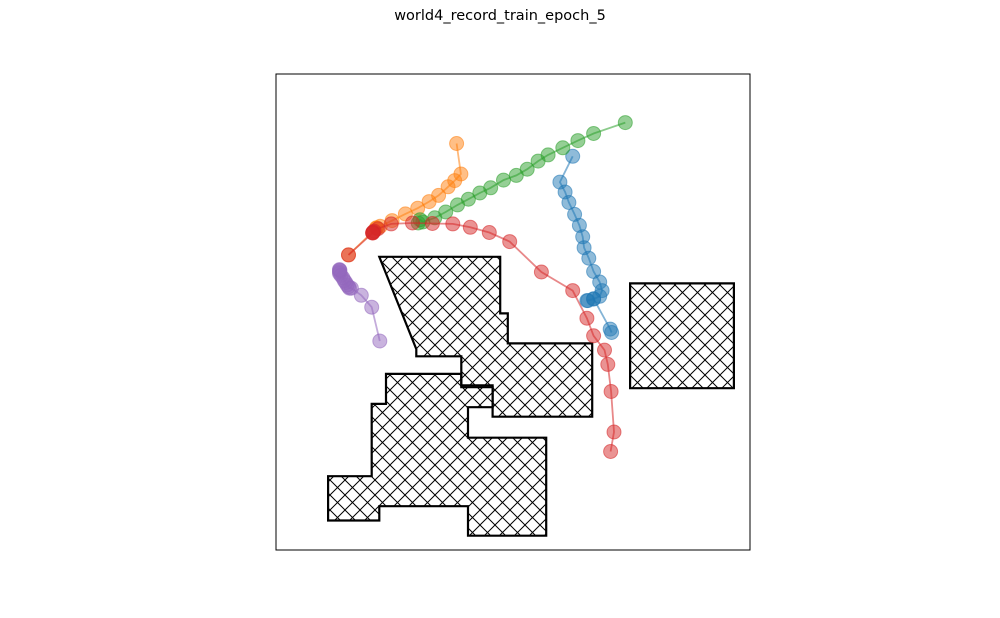 Image resolution: width=1000 pixels, height=618 pixels. Describe the element at coordinates (500, 16) in the screenshot. I see `chart-title: world4_record_train_epoch_5` at that location.